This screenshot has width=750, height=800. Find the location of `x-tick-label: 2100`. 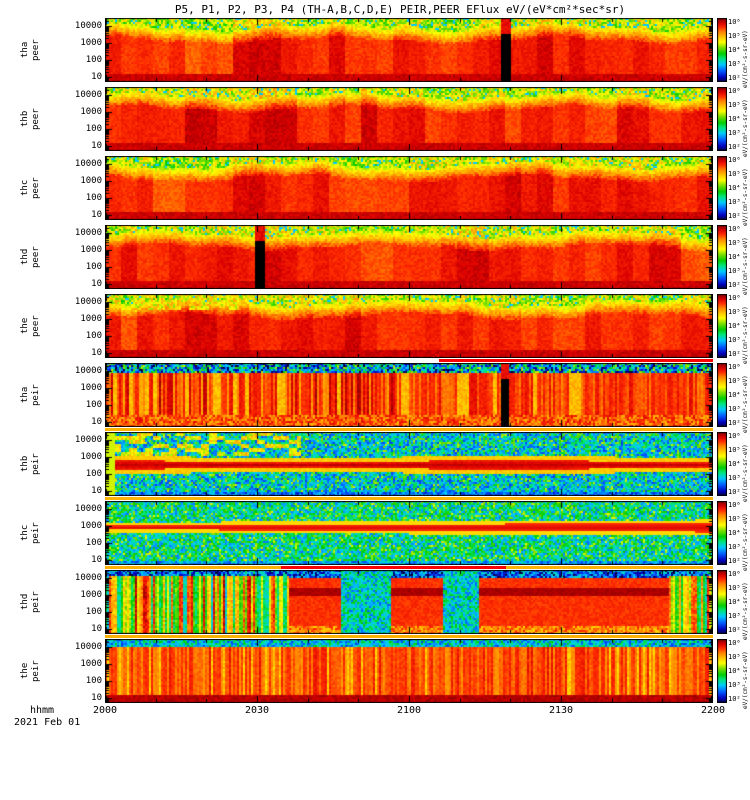

x-tick-label: 2100 is located at coordinates (409, 710).